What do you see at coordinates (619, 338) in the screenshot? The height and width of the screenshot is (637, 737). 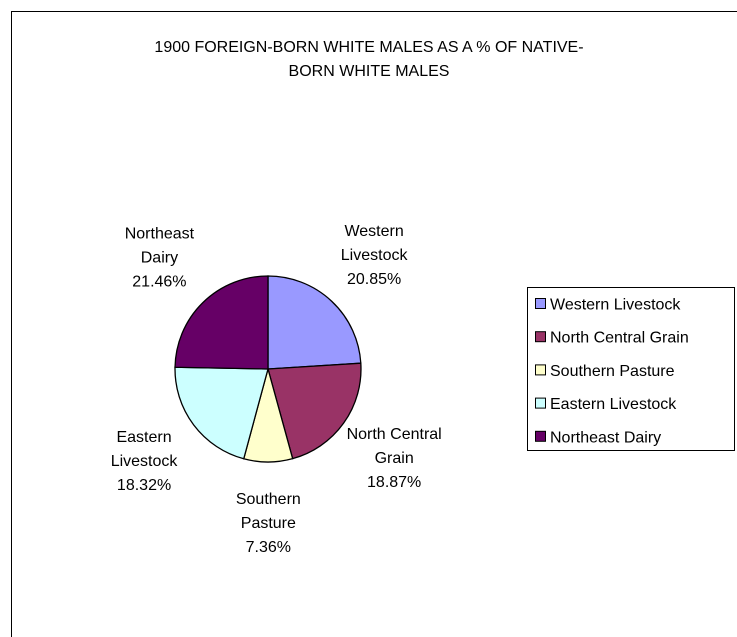 I see `legend-label: North Central Grain` at bounding box center [619, 338].